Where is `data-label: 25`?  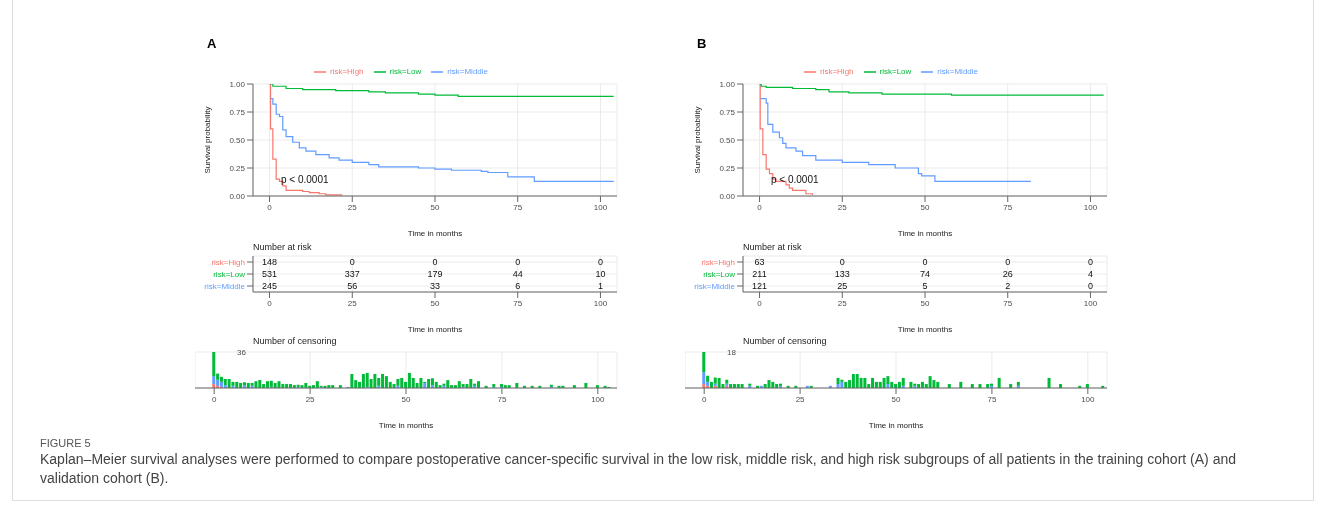
data-label: 25 is located at coordinates (842, 286).